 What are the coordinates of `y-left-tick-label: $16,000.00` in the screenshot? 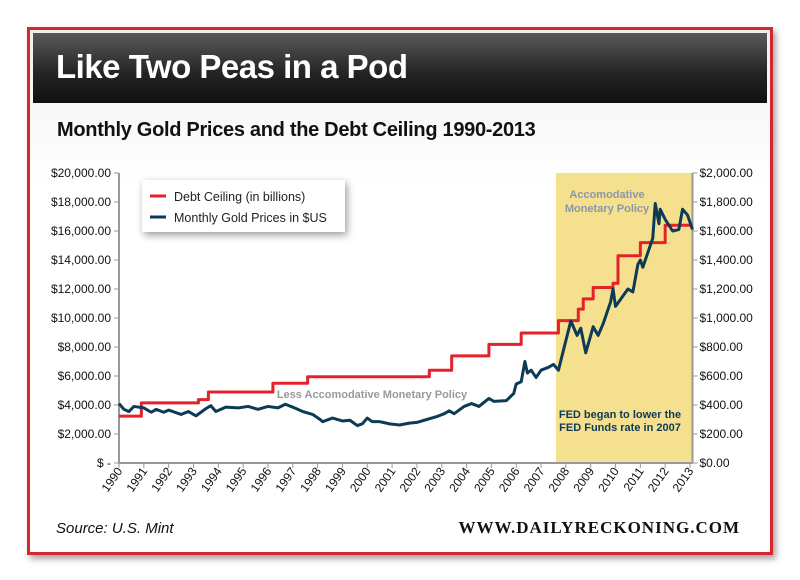 It's located at (81, 231).